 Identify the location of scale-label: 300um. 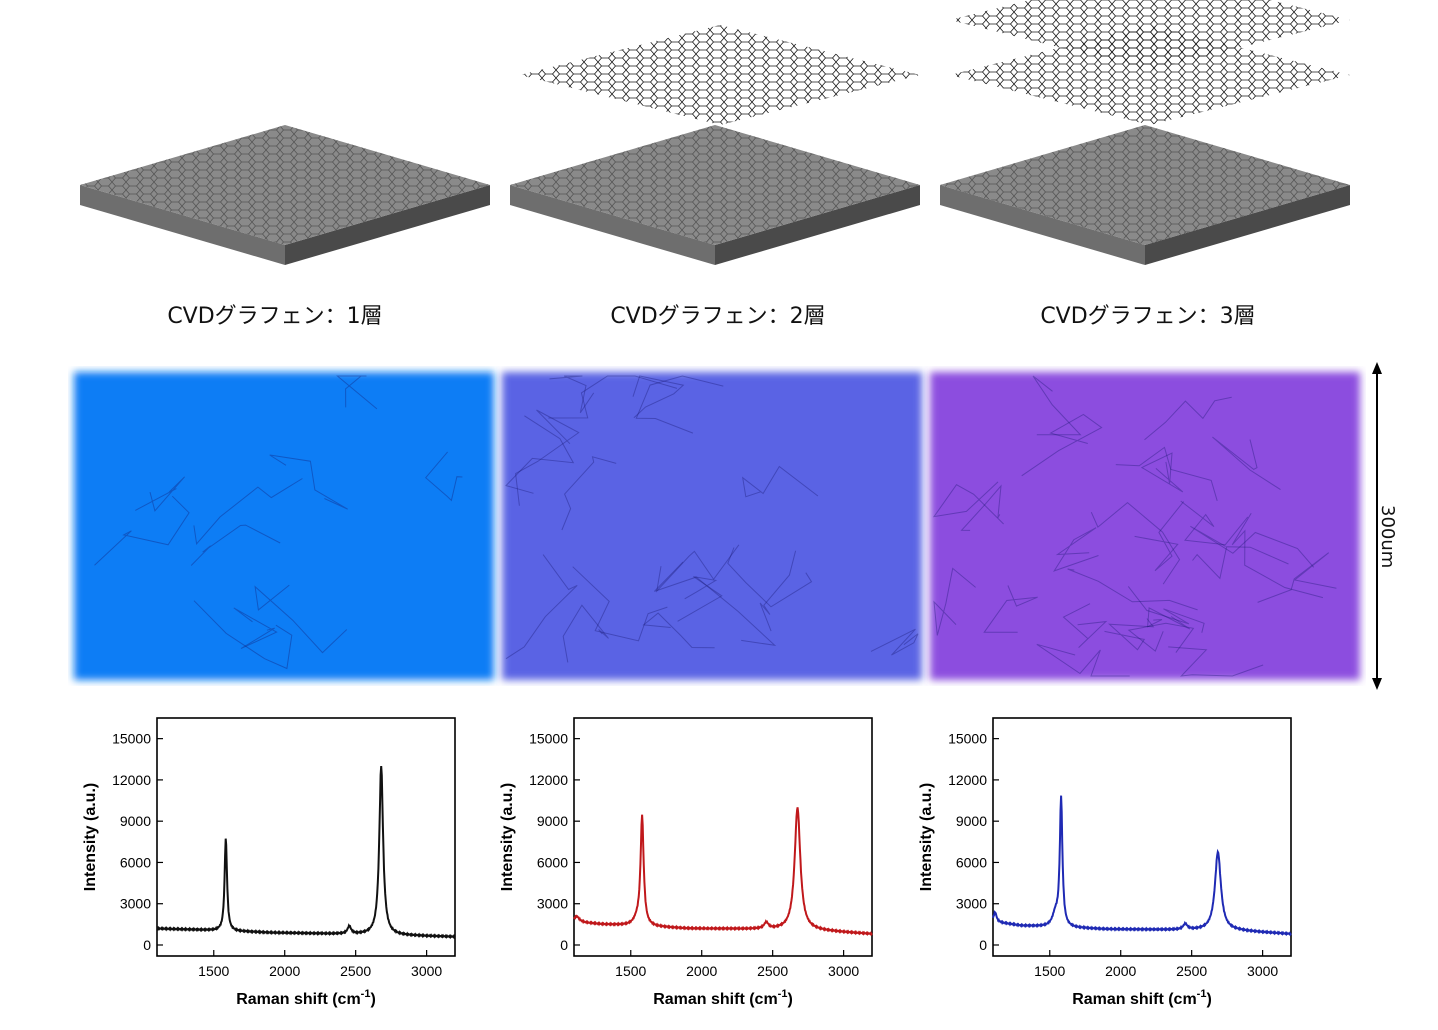
(1387, 537).